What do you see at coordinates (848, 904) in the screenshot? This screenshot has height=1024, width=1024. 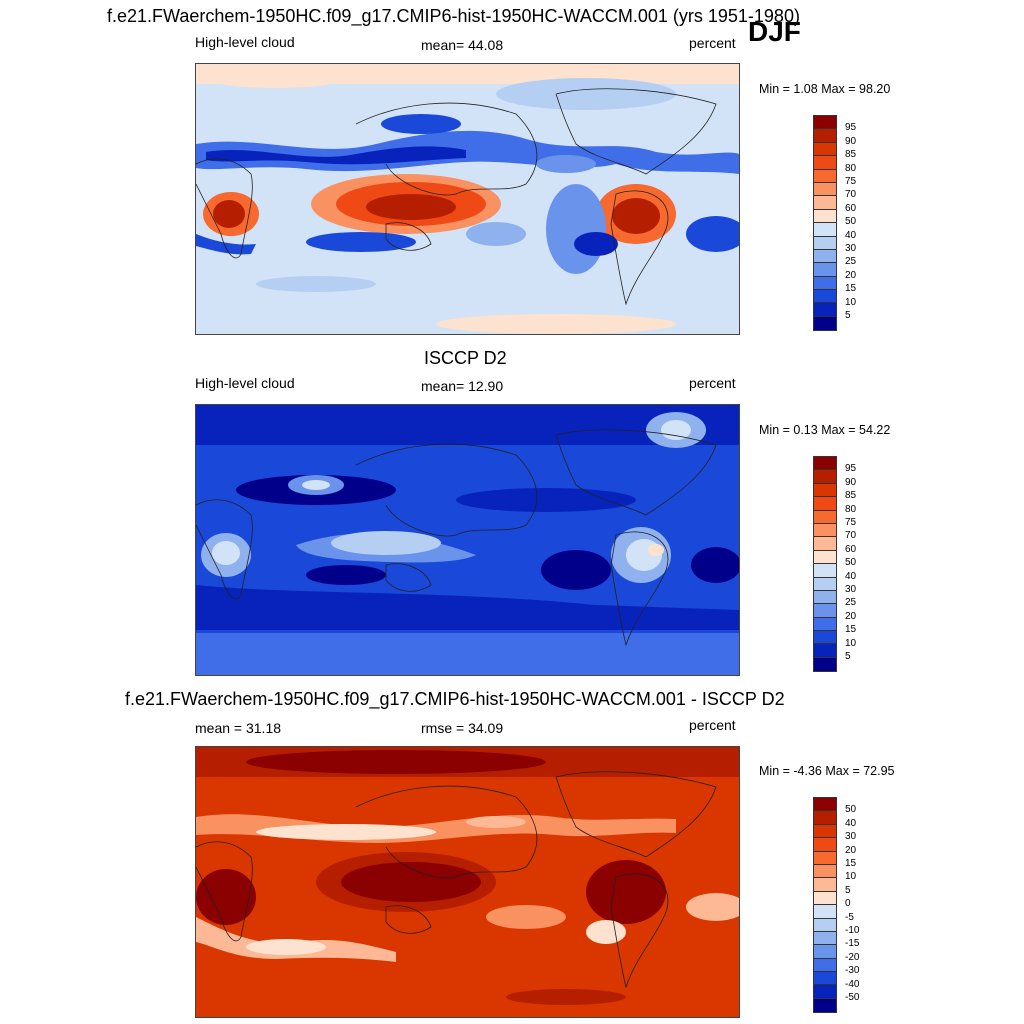 I see `colorbar-tick-label: 0` at bounding box center [848, 904].